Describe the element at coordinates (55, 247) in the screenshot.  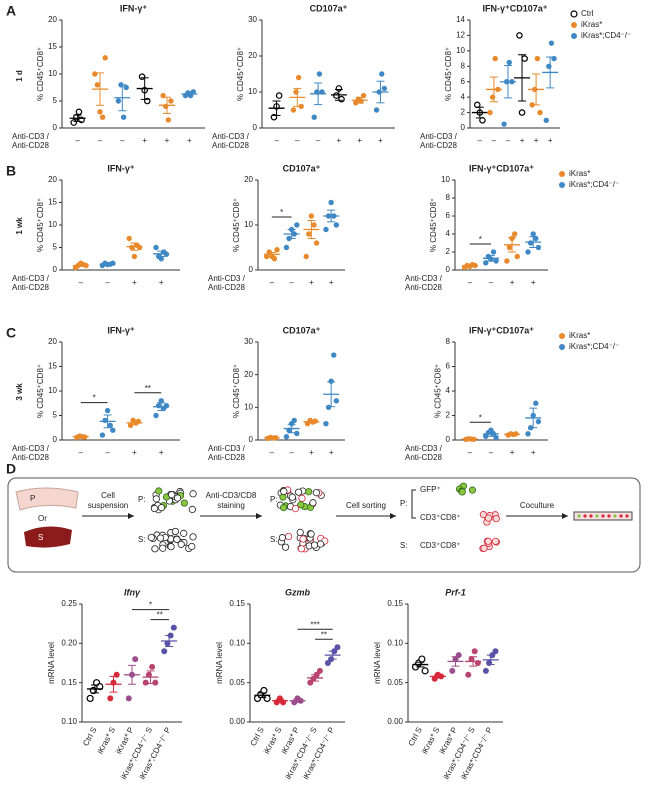
I see `y-tick-label: 5` at that location.